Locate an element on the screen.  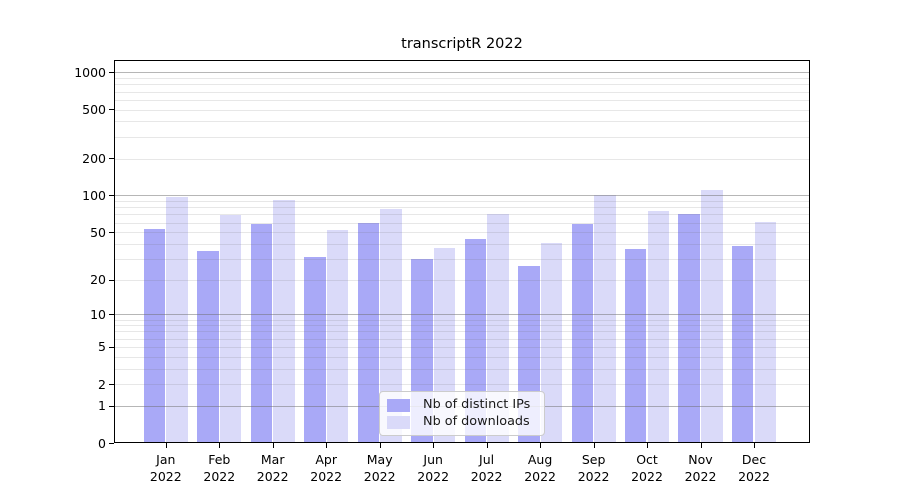
bar-apr-distinct-ips is located at coordinates (315, 350).